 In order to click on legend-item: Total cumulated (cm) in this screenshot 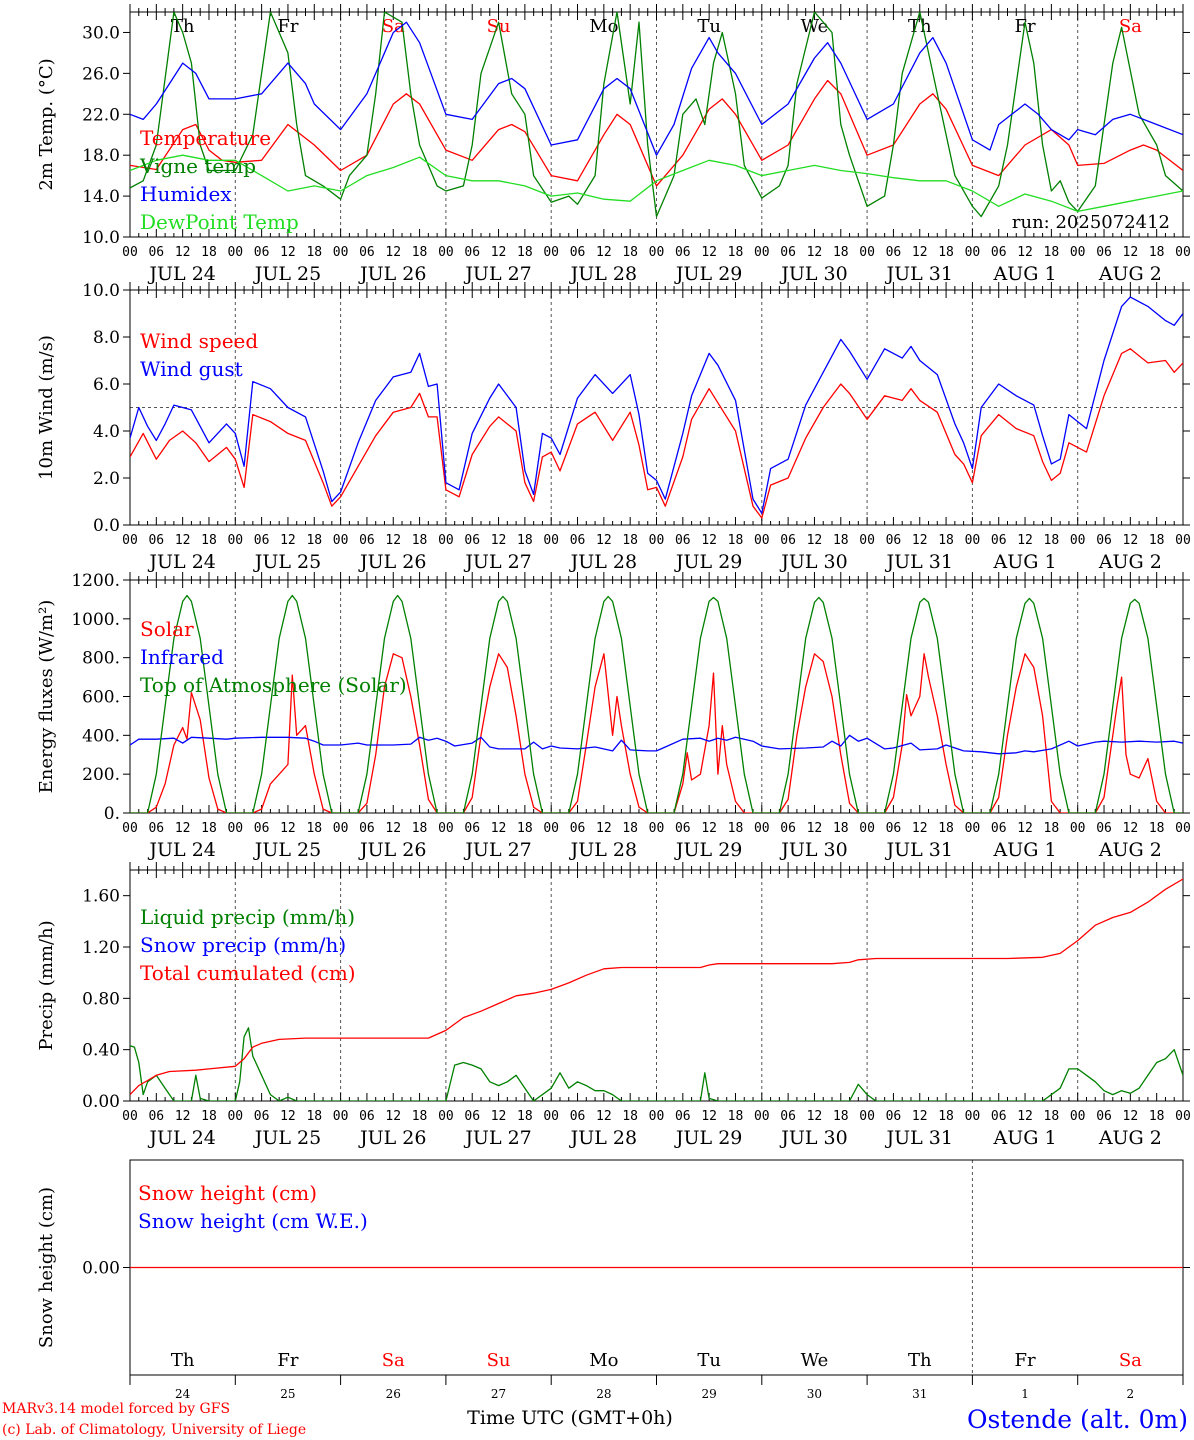, I will do `click(248, 973)`.